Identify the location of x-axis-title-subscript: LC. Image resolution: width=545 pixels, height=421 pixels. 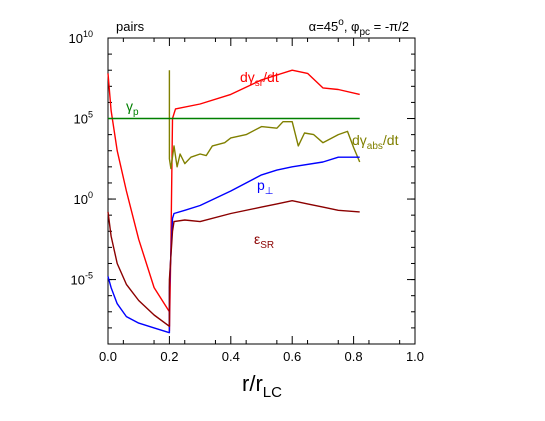
(272, 392).